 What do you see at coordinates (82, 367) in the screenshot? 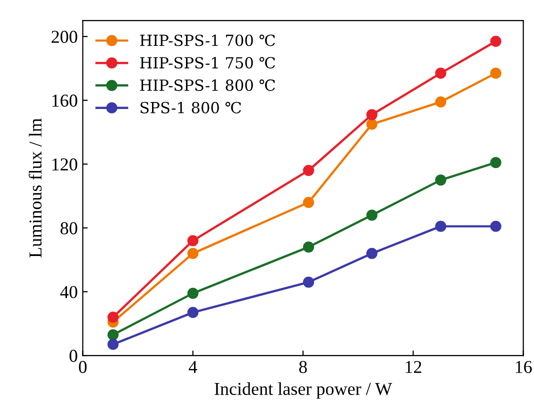
I see `x-tick-label: 0` at bounding box center [82, 367].